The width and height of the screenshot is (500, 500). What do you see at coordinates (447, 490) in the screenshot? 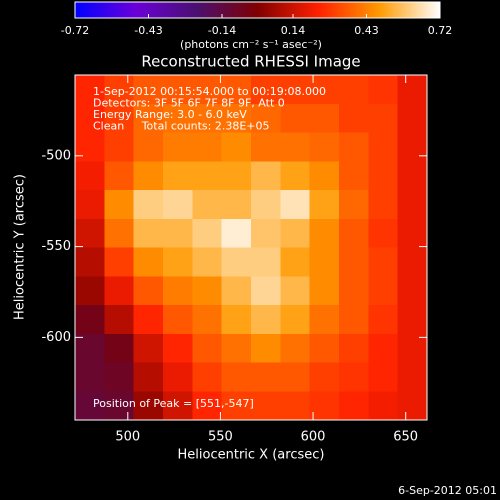
I see `date-stamp: 6-Sep-2012 05:01` at bounding box center [447, 490].